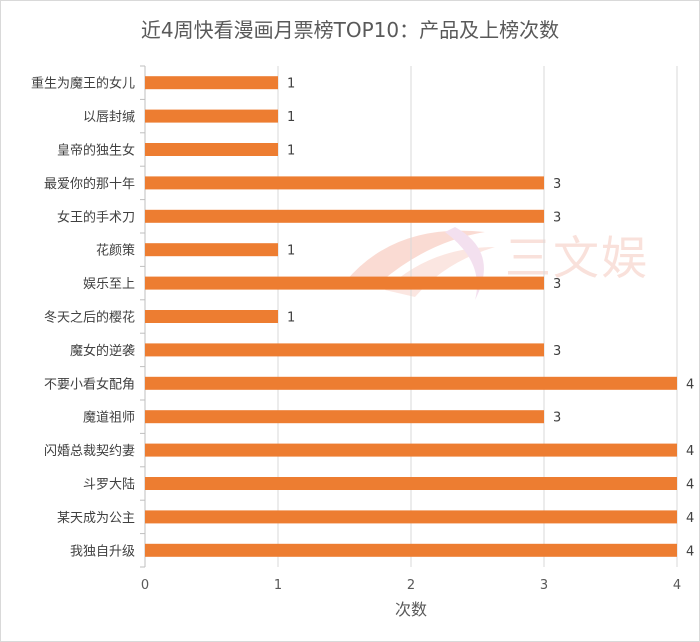 The width and height of the screenshot is (700, 642). What do you see at coordinates (89, 184) in the screenshot?
I see `y-tick-label: 最爱你的那十年` at bounding box center [89, 184].